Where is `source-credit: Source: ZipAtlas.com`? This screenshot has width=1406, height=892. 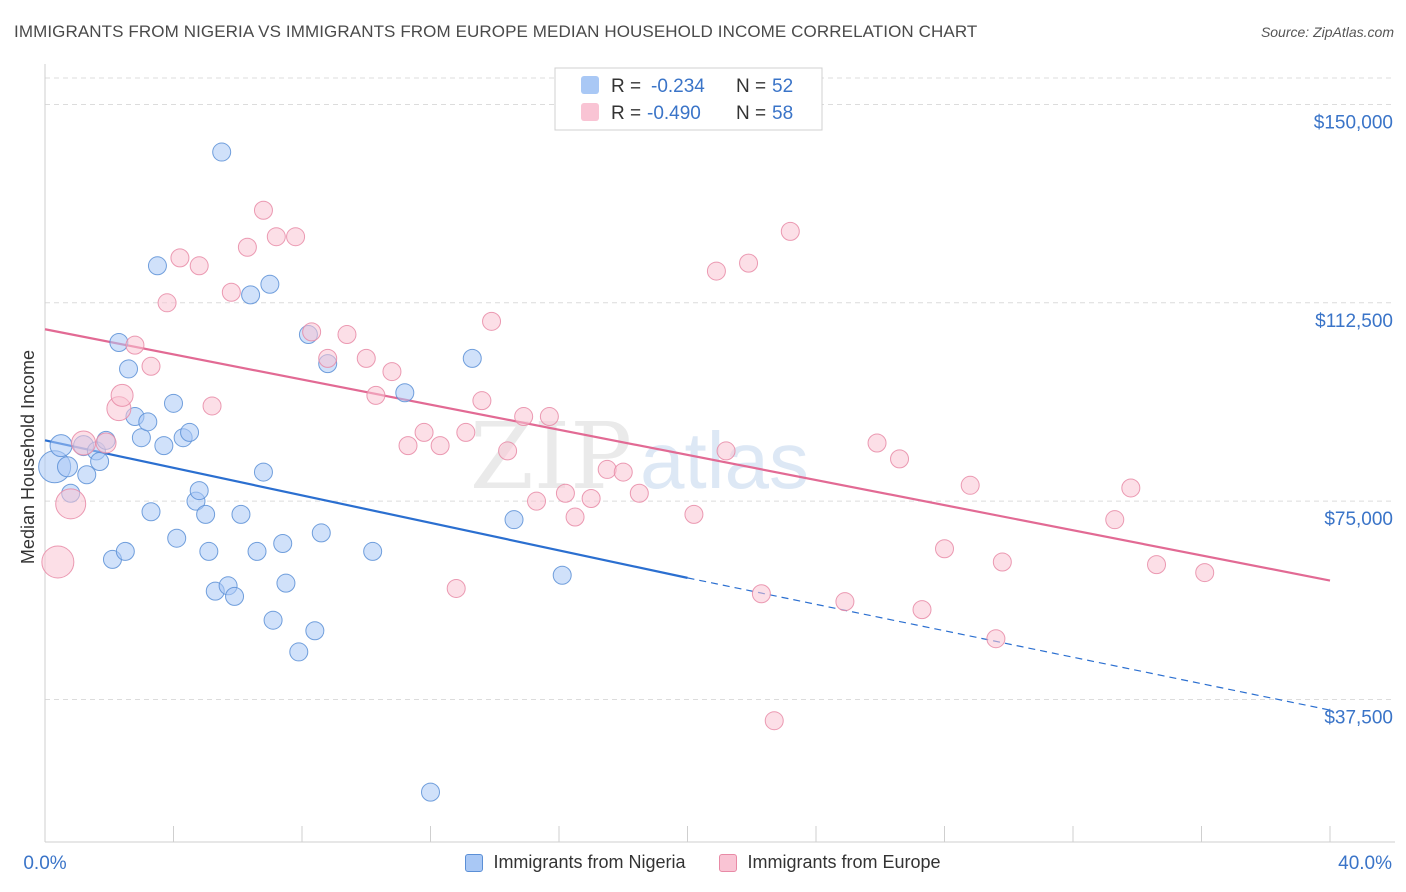
source-credit: Source: ZipAtlas.com is located at coordinates (1327, 32).